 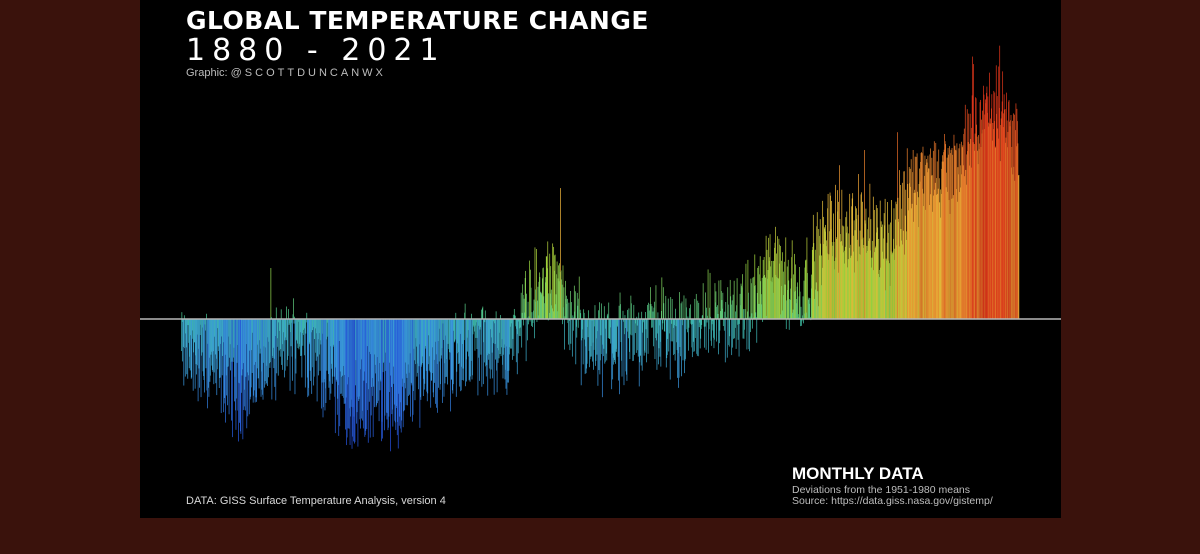 I want to click on credit-prefix: Graphic:, so click(x=208, y=73).